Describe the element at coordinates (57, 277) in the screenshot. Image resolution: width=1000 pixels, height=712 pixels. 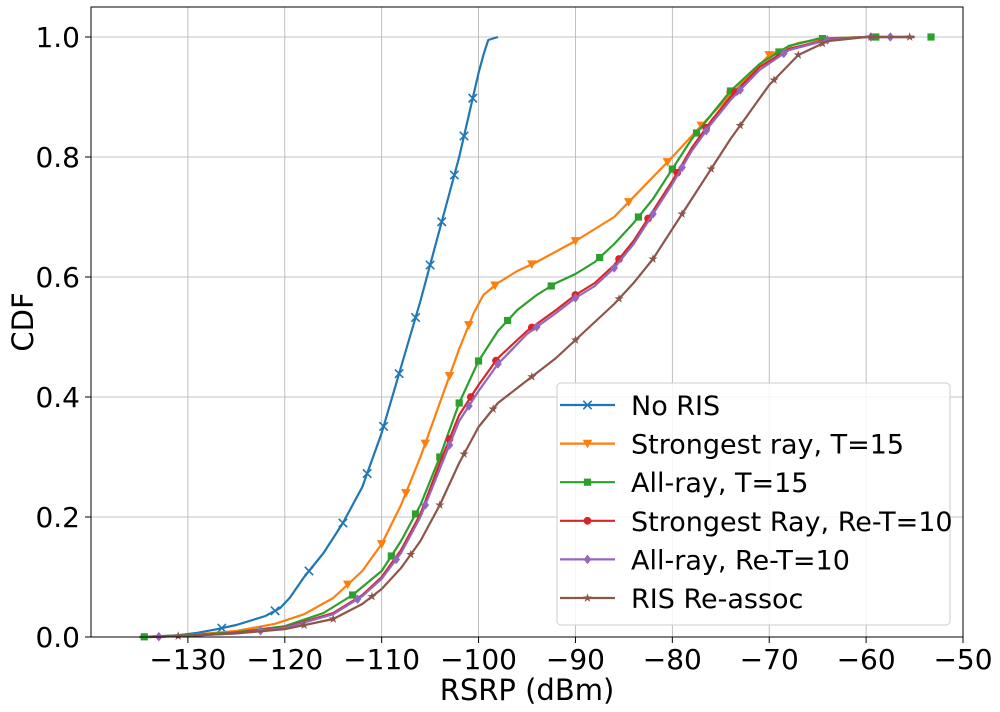
I see `y-tick-label: 0.6` at that location.